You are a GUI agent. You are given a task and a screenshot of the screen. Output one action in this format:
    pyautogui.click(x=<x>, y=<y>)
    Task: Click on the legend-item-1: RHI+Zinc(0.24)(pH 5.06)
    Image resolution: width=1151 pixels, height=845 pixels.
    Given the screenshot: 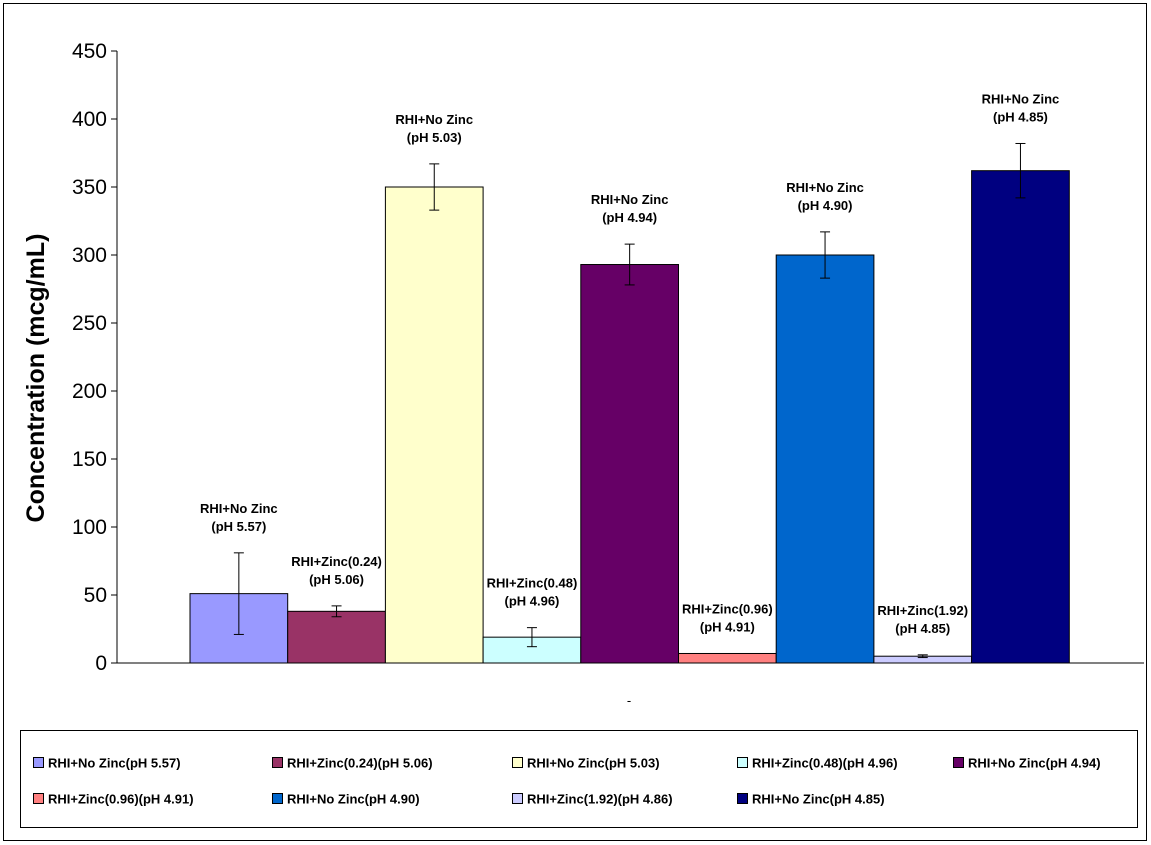 What is the action you would take?
    pyautogui.click(x=352, y=763)
    